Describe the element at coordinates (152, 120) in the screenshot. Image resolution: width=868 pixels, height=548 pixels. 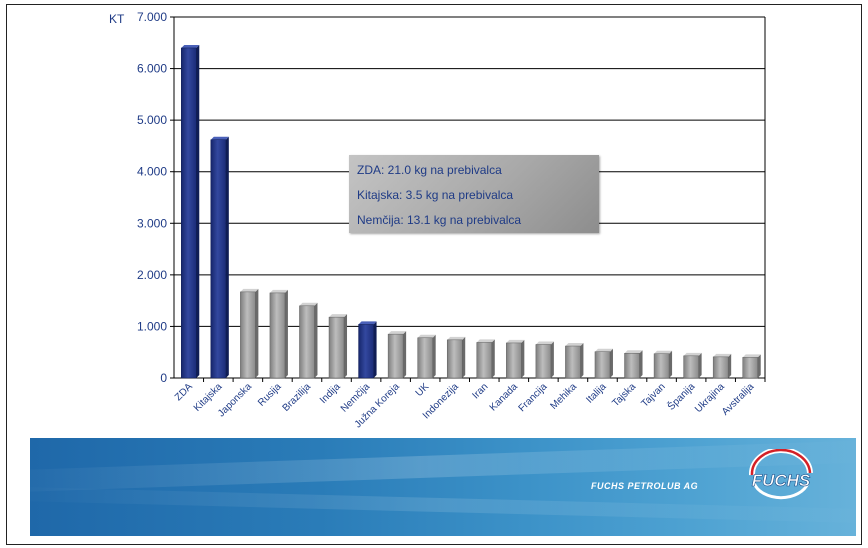
I see `y-tick-label: 5.000` at that location.